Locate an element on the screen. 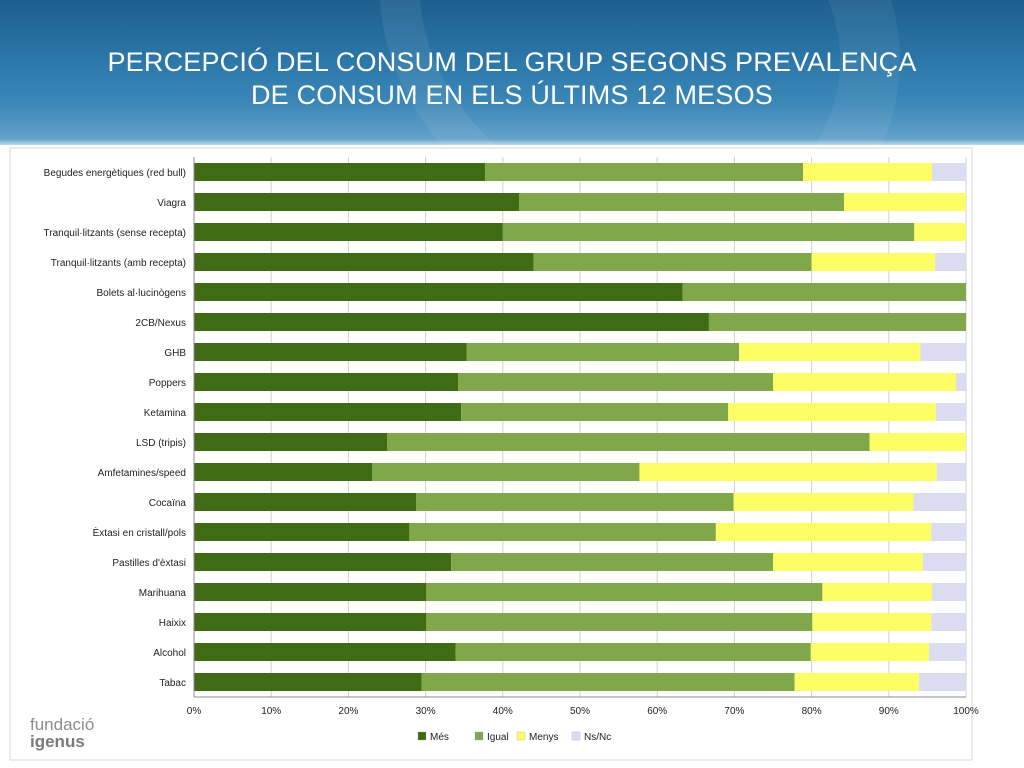  category-label: Bolets al·lucinògens is located at coordinates (142, 293).